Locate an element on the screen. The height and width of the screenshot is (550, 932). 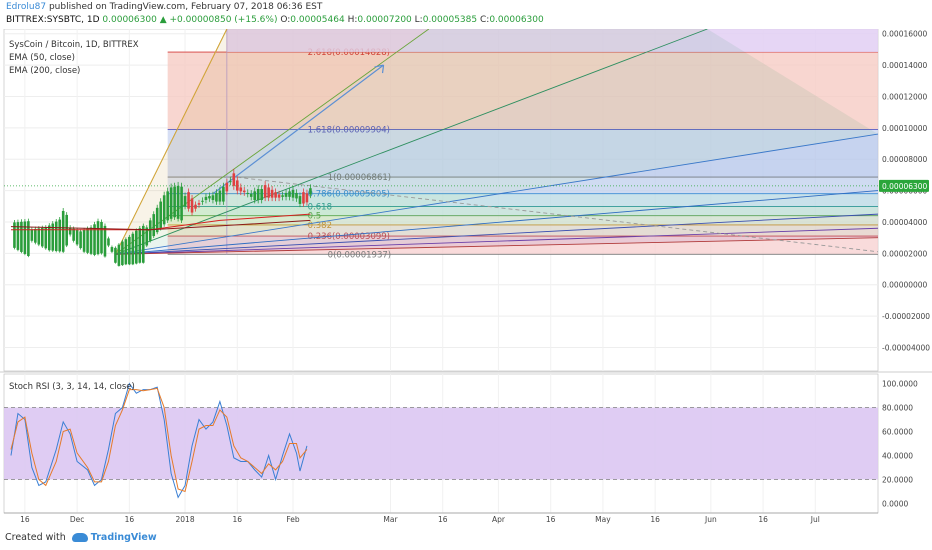
author-link: Edrolu87 is located at coordinates (26, 7).